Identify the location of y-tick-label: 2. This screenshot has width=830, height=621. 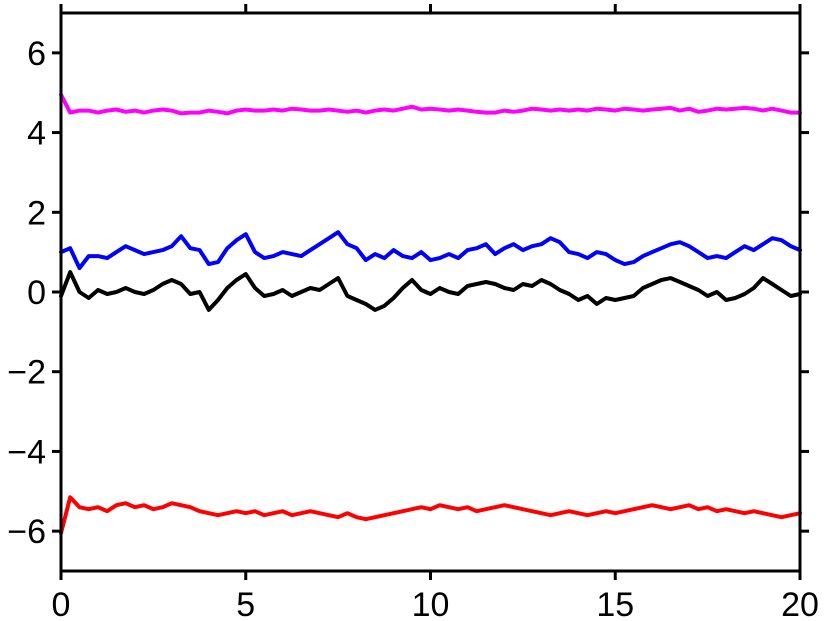
(36, 213).